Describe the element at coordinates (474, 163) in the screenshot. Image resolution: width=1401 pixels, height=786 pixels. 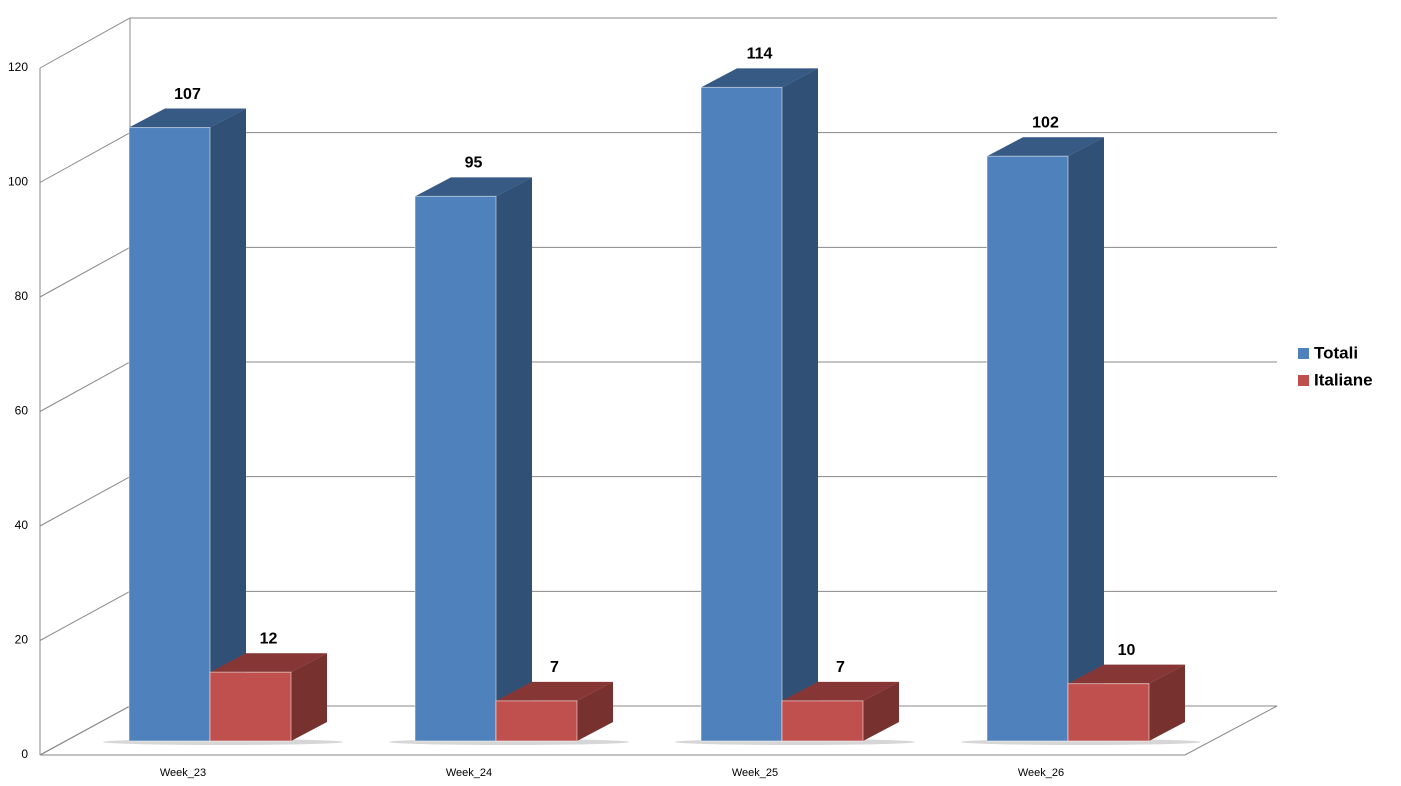
I see `value-label: 95` at that location.